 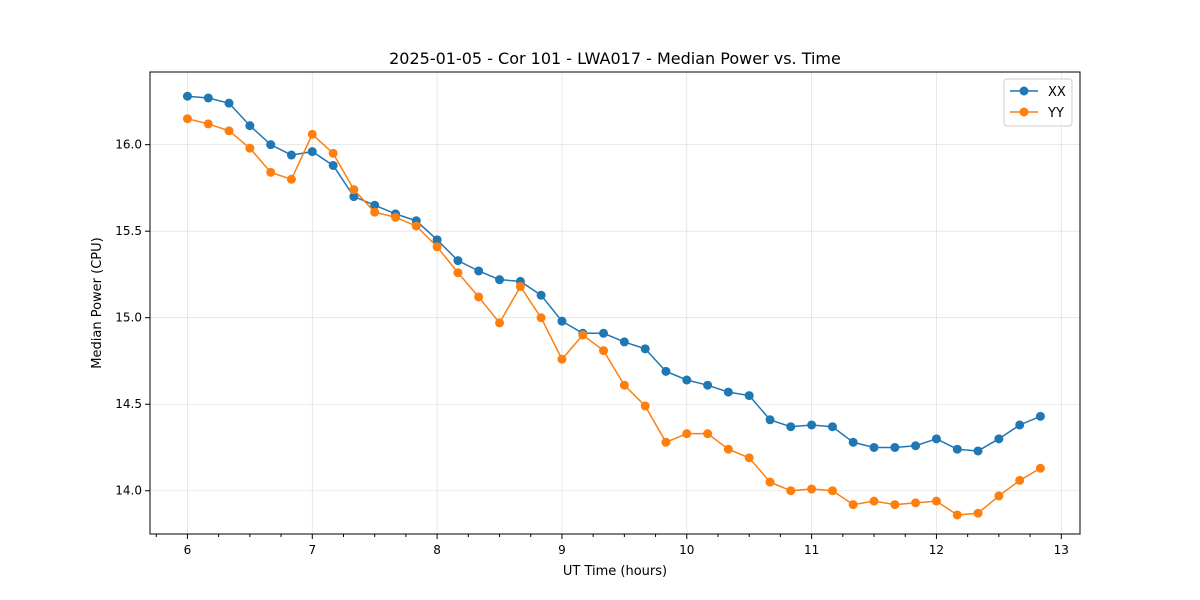 I want to click on x-tick-label: 9, so click(x=562, y=550).